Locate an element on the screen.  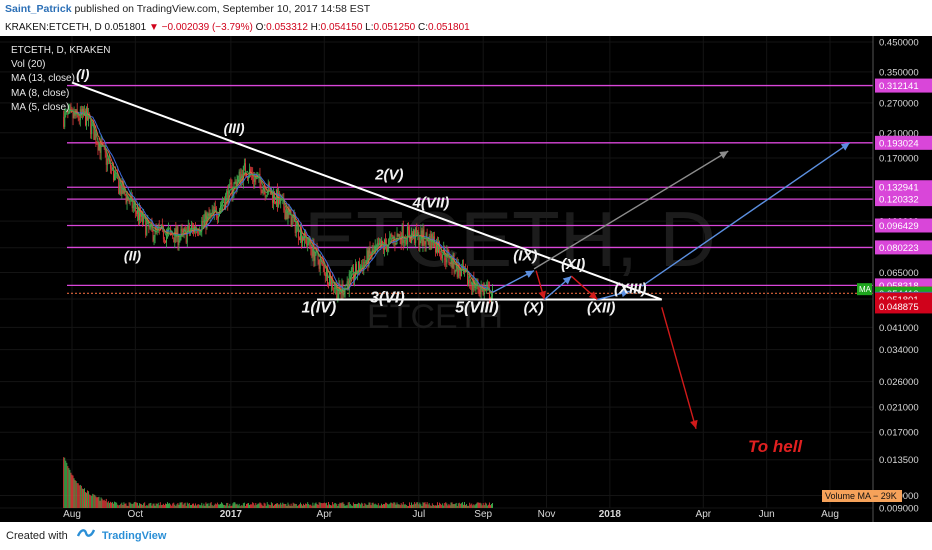
time-tick-label: 2017 is located at coordinates (231, 514).